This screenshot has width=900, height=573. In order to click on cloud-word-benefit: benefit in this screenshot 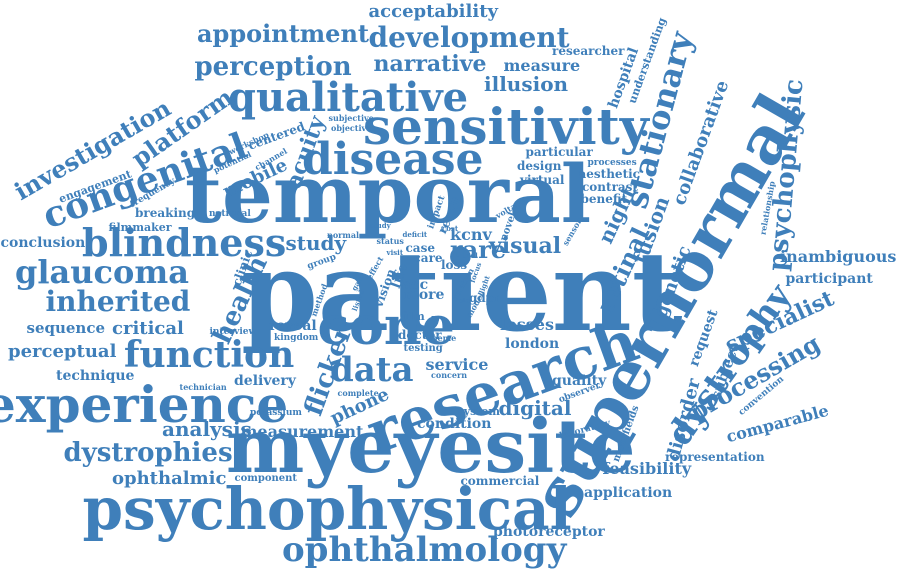, I will do `click(604, 199)`.